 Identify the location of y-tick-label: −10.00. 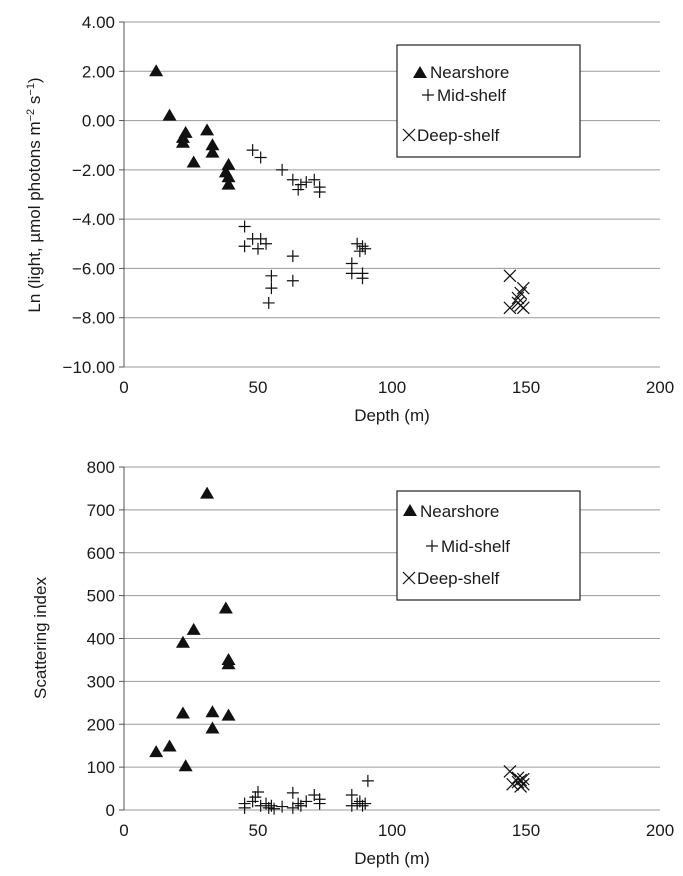
(89, 367).